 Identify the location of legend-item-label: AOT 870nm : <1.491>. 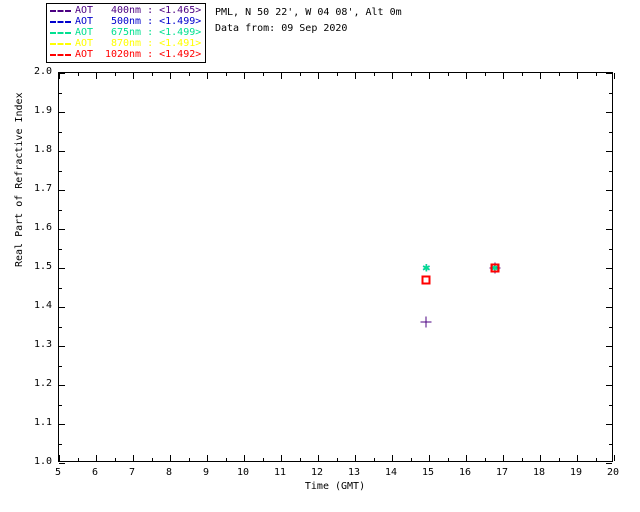
(138, 43).